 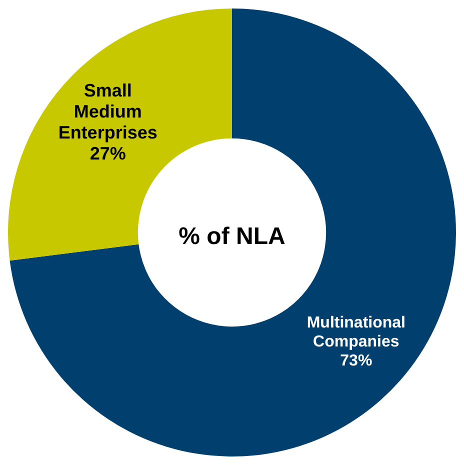 What do you see at coordinates (108, 154) in the screenshot?
I see `data-label: 27%` at bounding box center [108, 154].